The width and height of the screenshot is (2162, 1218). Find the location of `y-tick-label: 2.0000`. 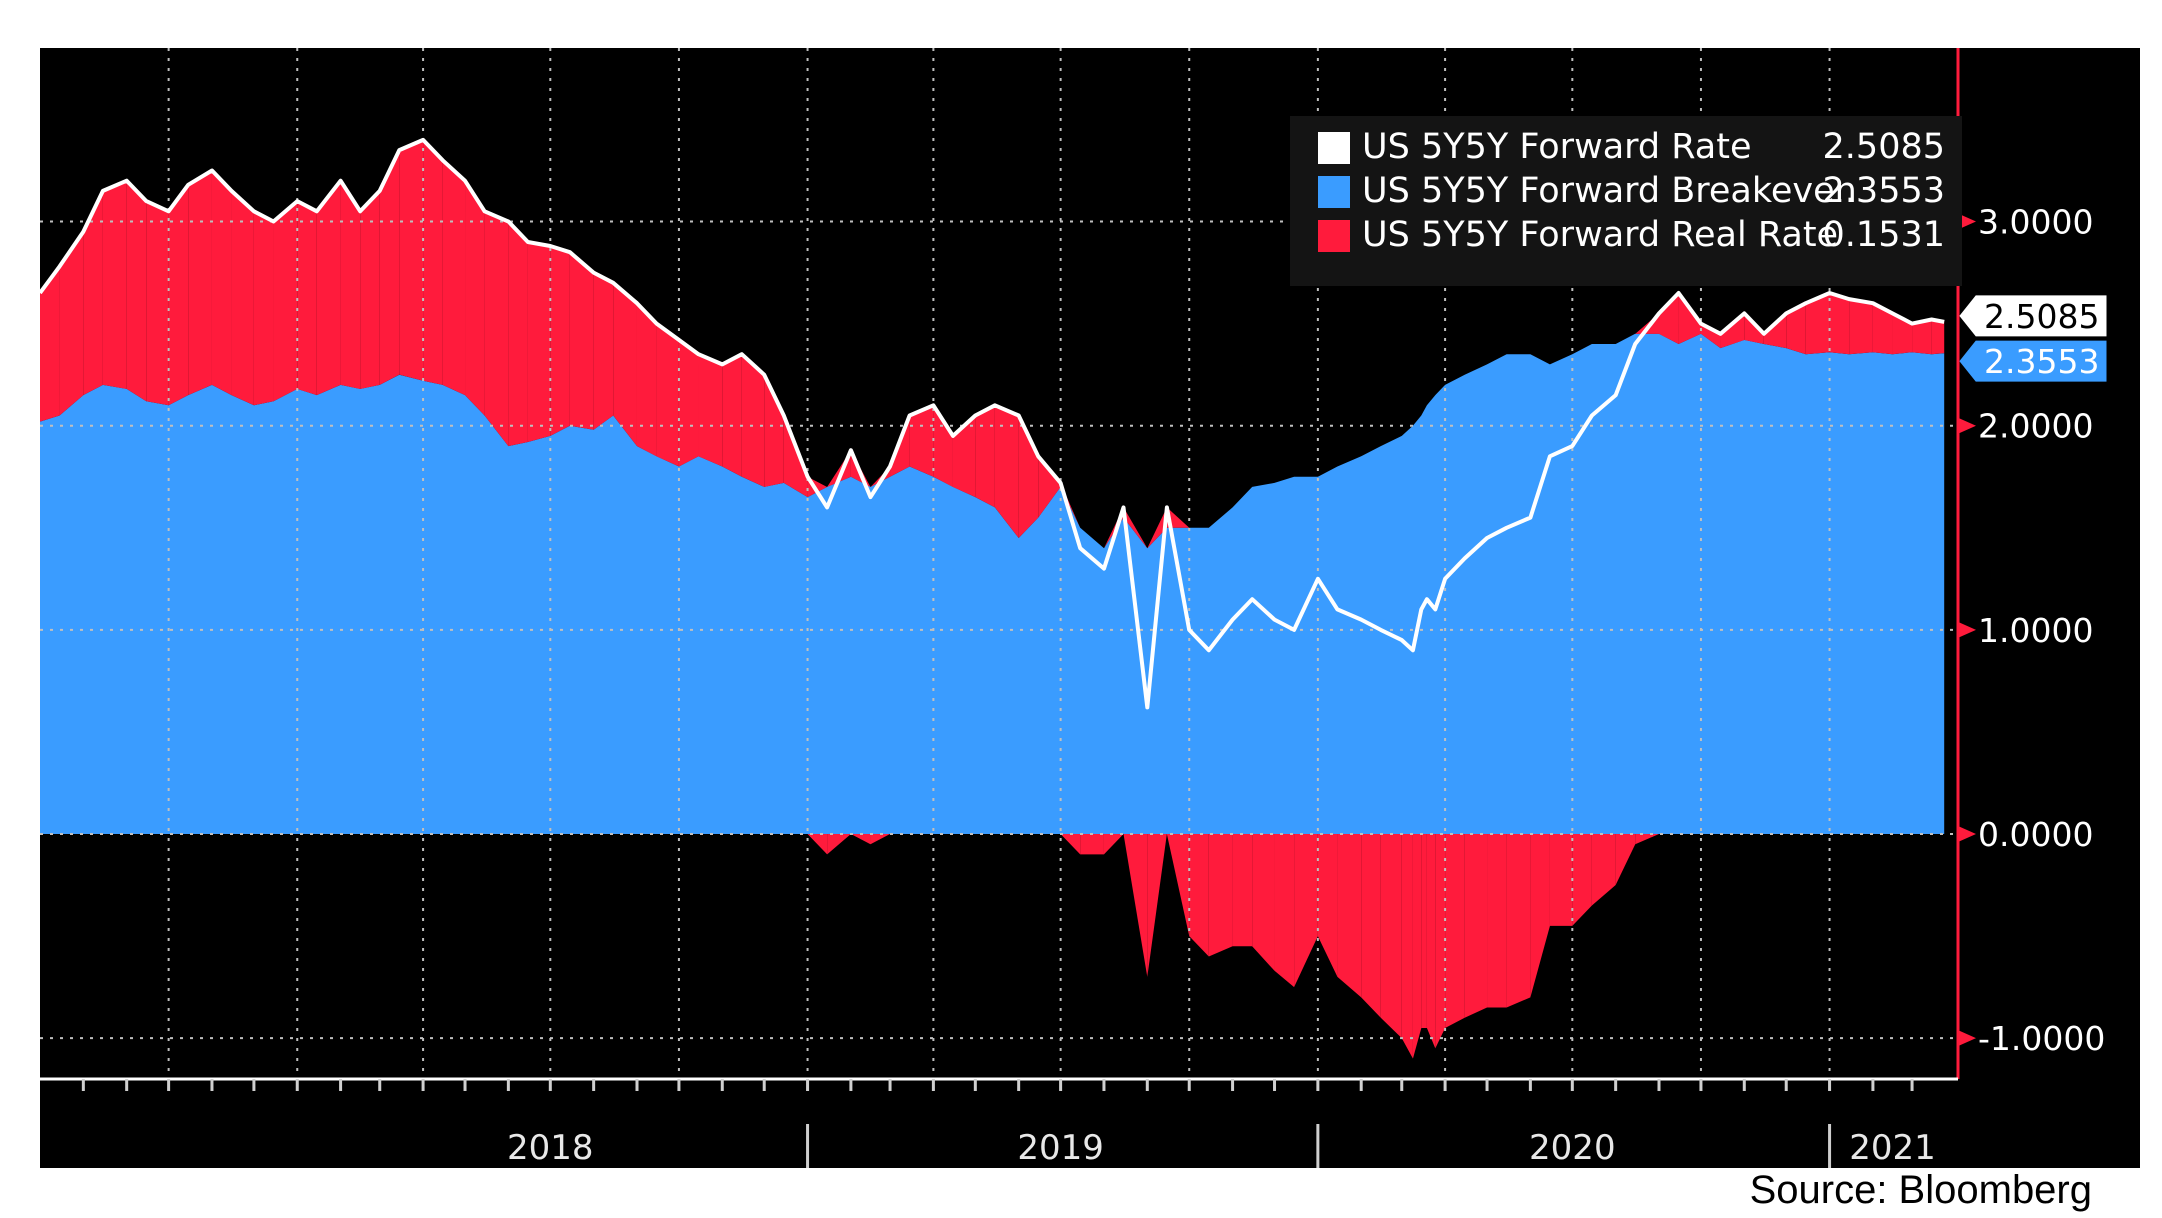

y-tick-label: 2.0000 is located at coordinates (2035, 426).